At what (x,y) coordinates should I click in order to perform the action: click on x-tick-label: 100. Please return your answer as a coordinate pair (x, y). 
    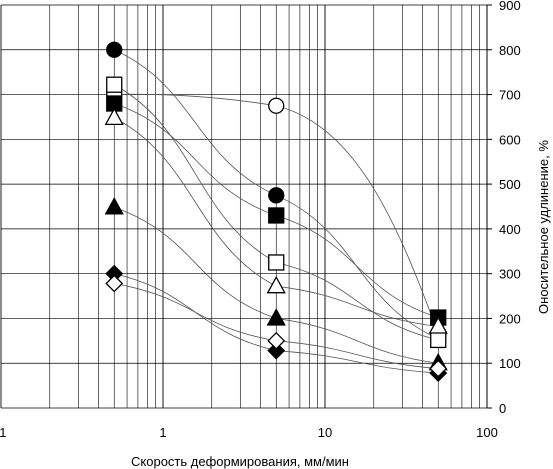
    Looking at the image, I should click on (487, 432).